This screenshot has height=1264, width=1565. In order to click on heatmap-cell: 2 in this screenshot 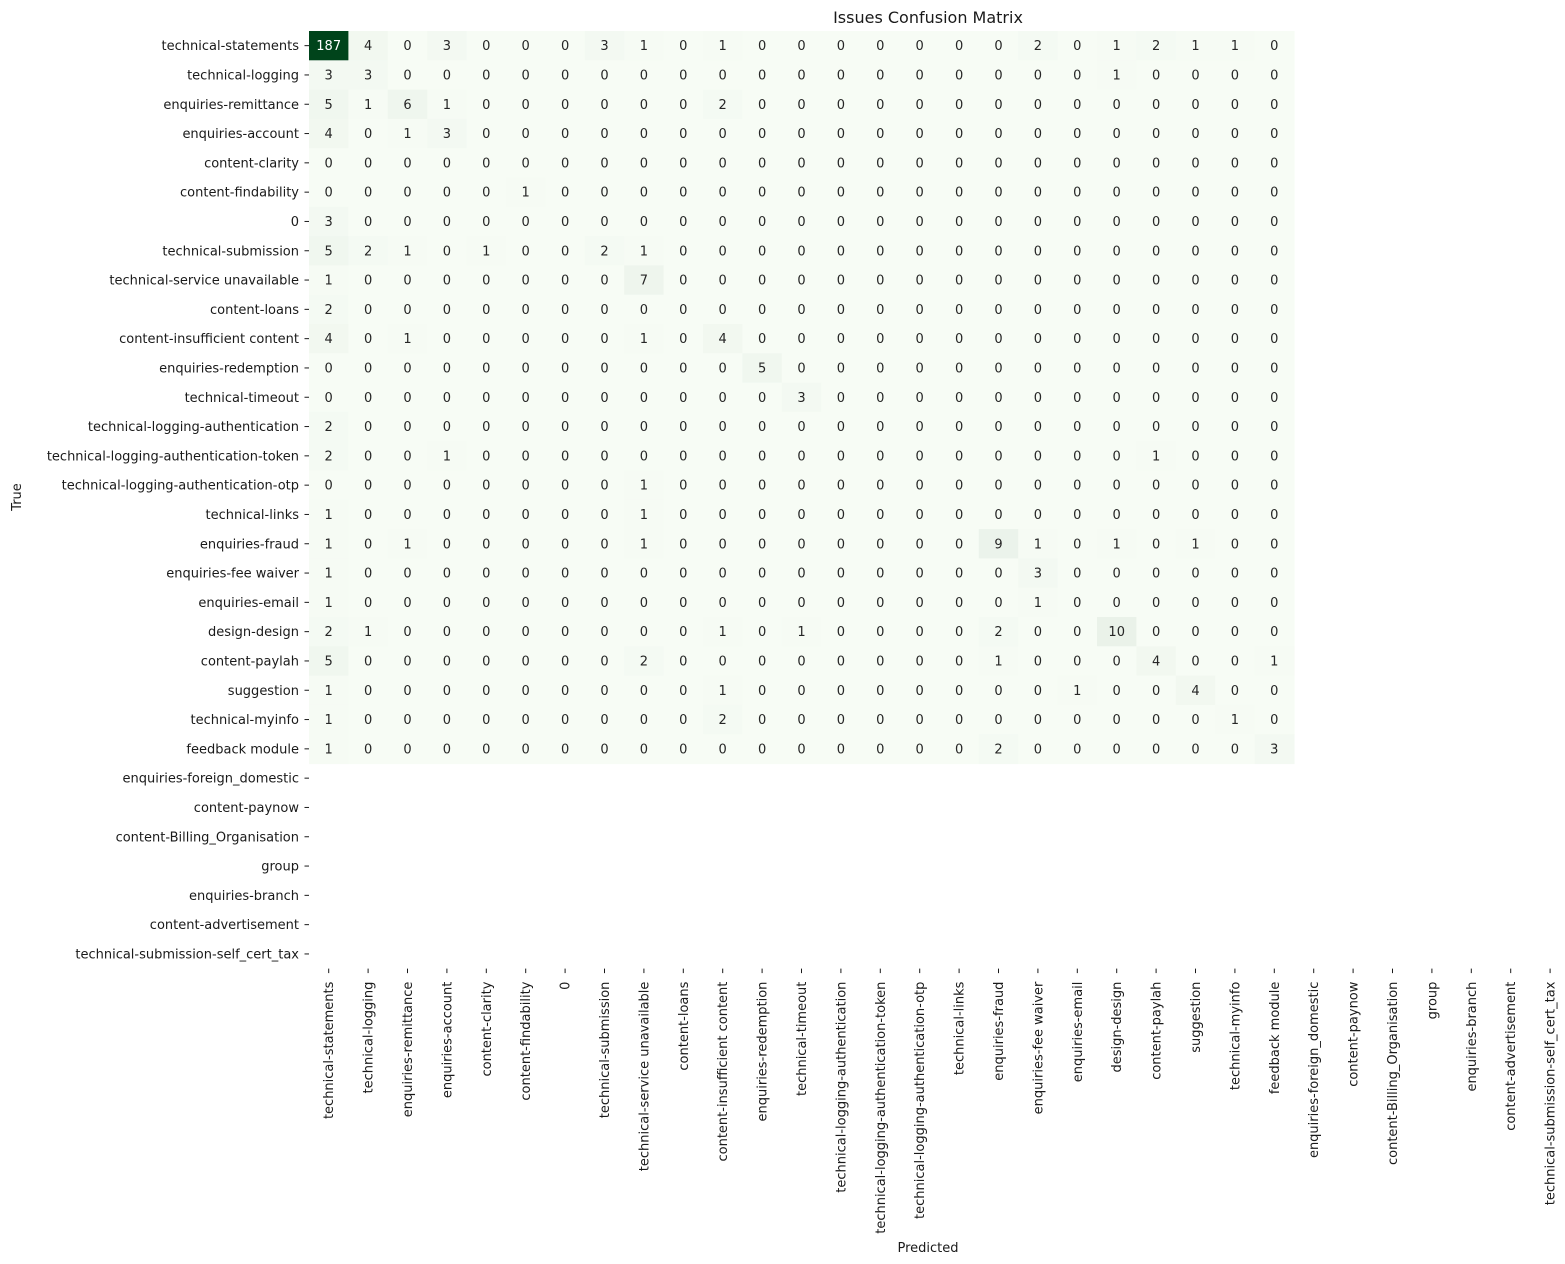, I will do `click(604, 251)`.